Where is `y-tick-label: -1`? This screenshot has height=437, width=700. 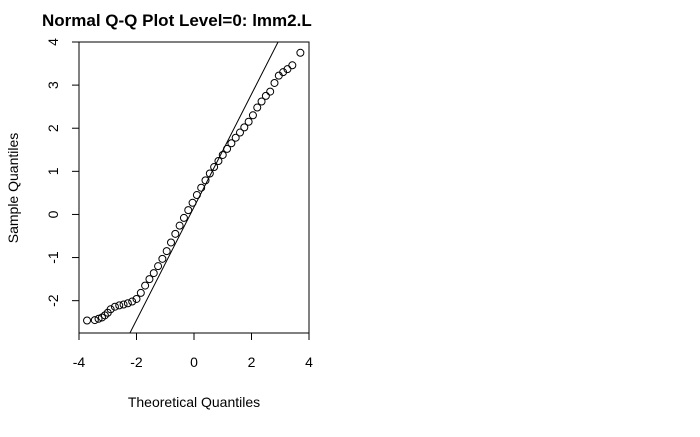 y-tick-label: -1 is located at coordinates (53, 257).